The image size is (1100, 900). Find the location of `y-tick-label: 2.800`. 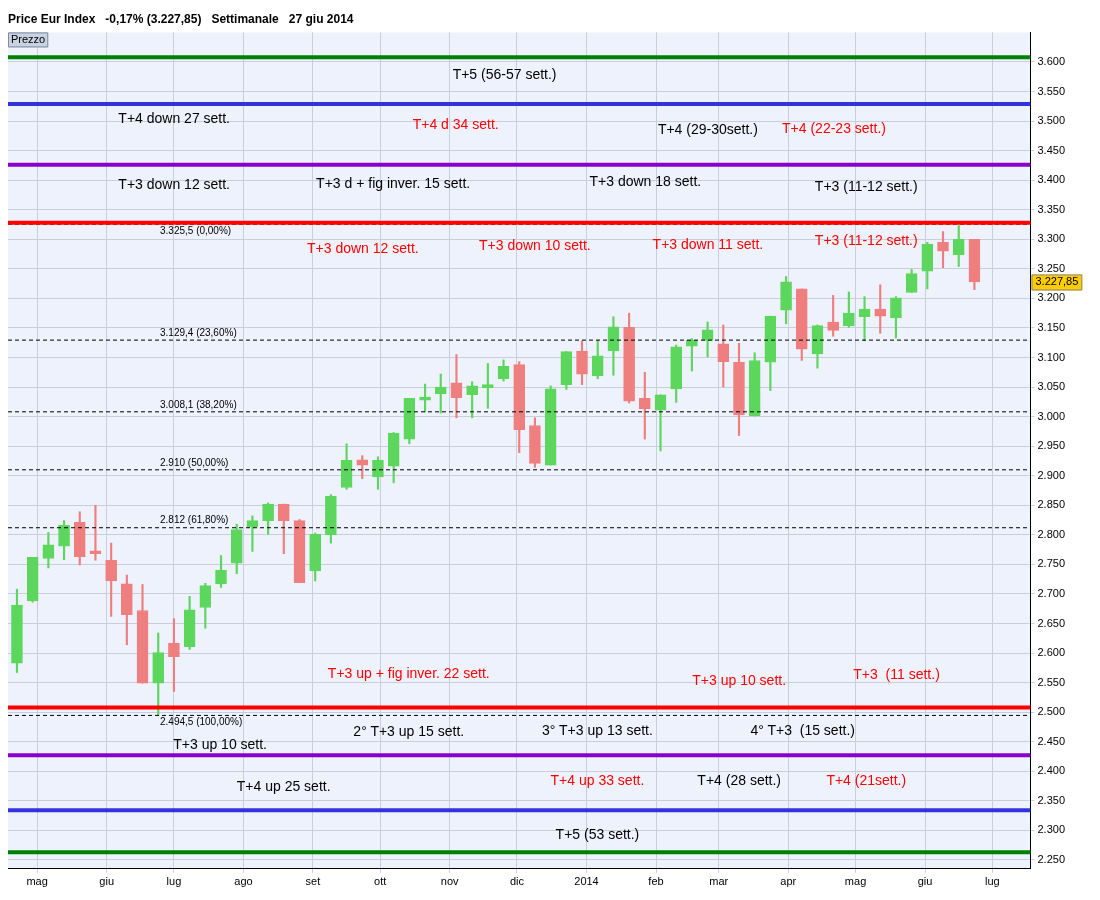

y-tick-label: 2.800 is located at coordinates (1051, 533).